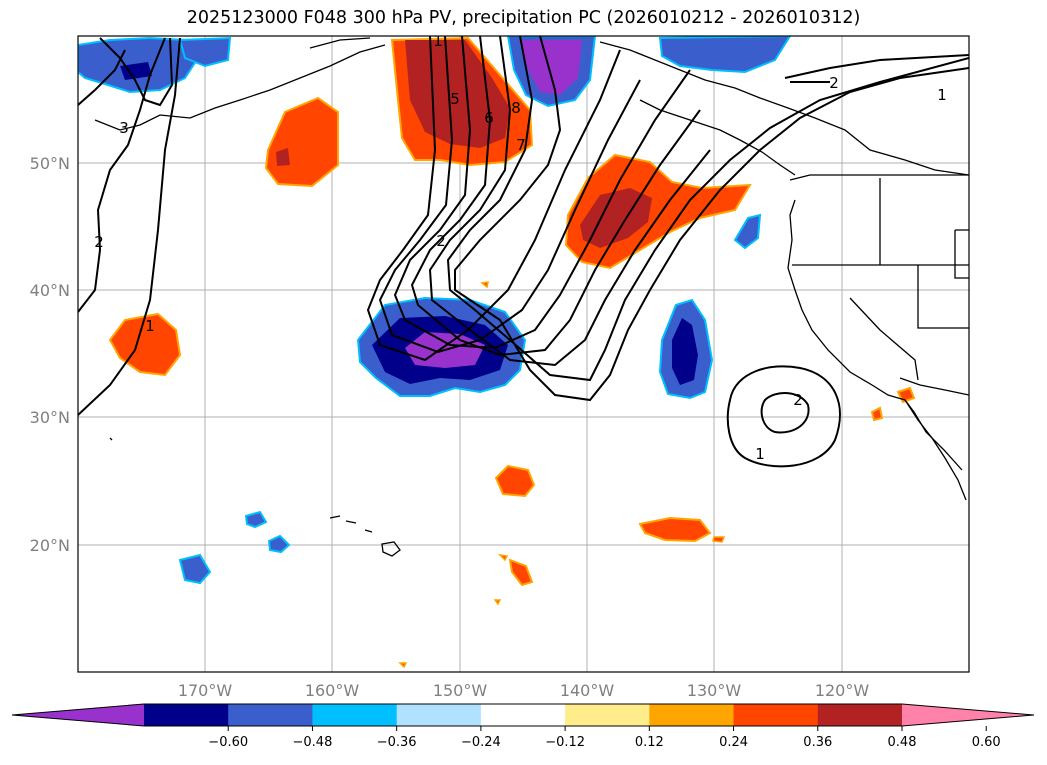 The image size is (1047, 765). What do you see at coordinates (649, 742) in the screenshot?
I see `colorbar-tick-label: 0.12` at bounding box center [649, 742].